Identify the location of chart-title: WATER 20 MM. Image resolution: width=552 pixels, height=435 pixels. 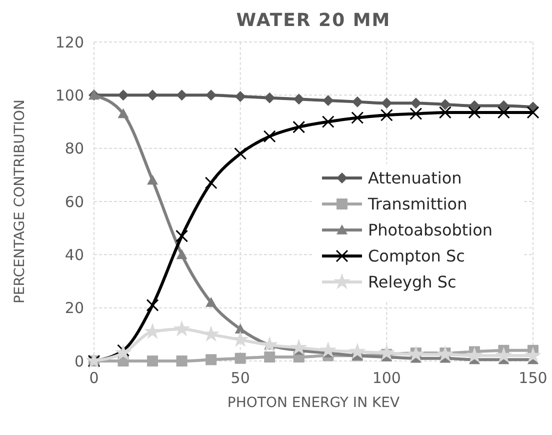
(313, 20).